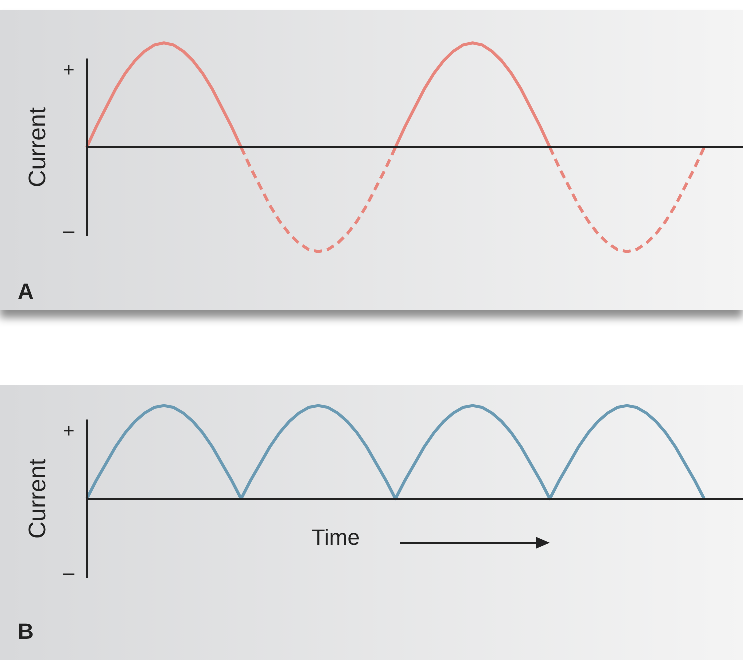  What do you see at coordinates (26, 631) in the screenshot?
I see `text: B` at bounding box center [26, 631].